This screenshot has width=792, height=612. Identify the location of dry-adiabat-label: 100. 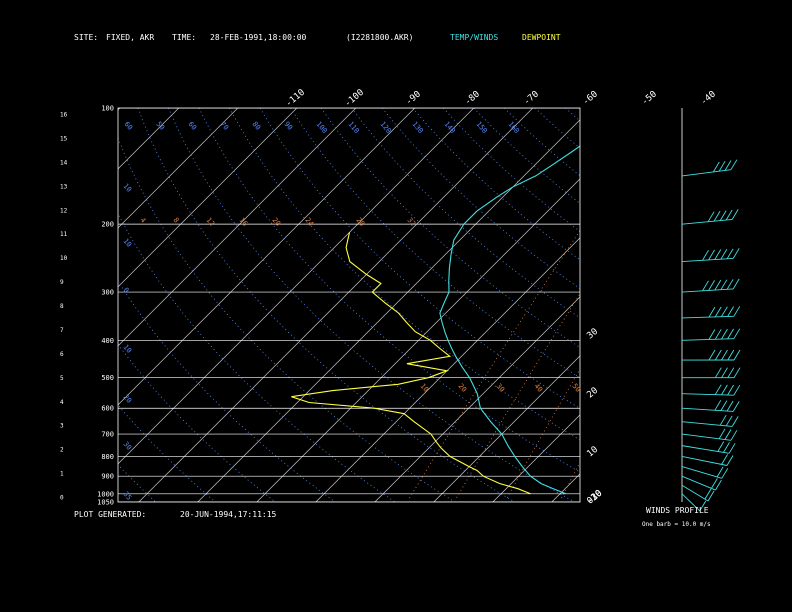
(321, 127).